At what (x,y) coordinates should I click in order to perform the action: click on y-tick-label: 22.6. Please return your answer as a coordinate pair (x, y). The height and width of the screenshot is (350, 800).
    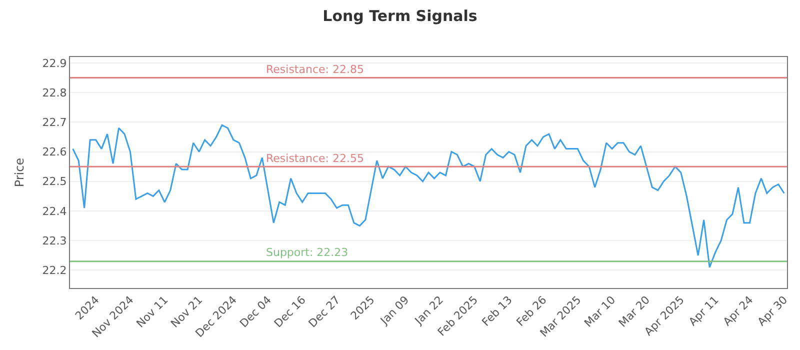
    Looking at the image, I should click on (54, 152).